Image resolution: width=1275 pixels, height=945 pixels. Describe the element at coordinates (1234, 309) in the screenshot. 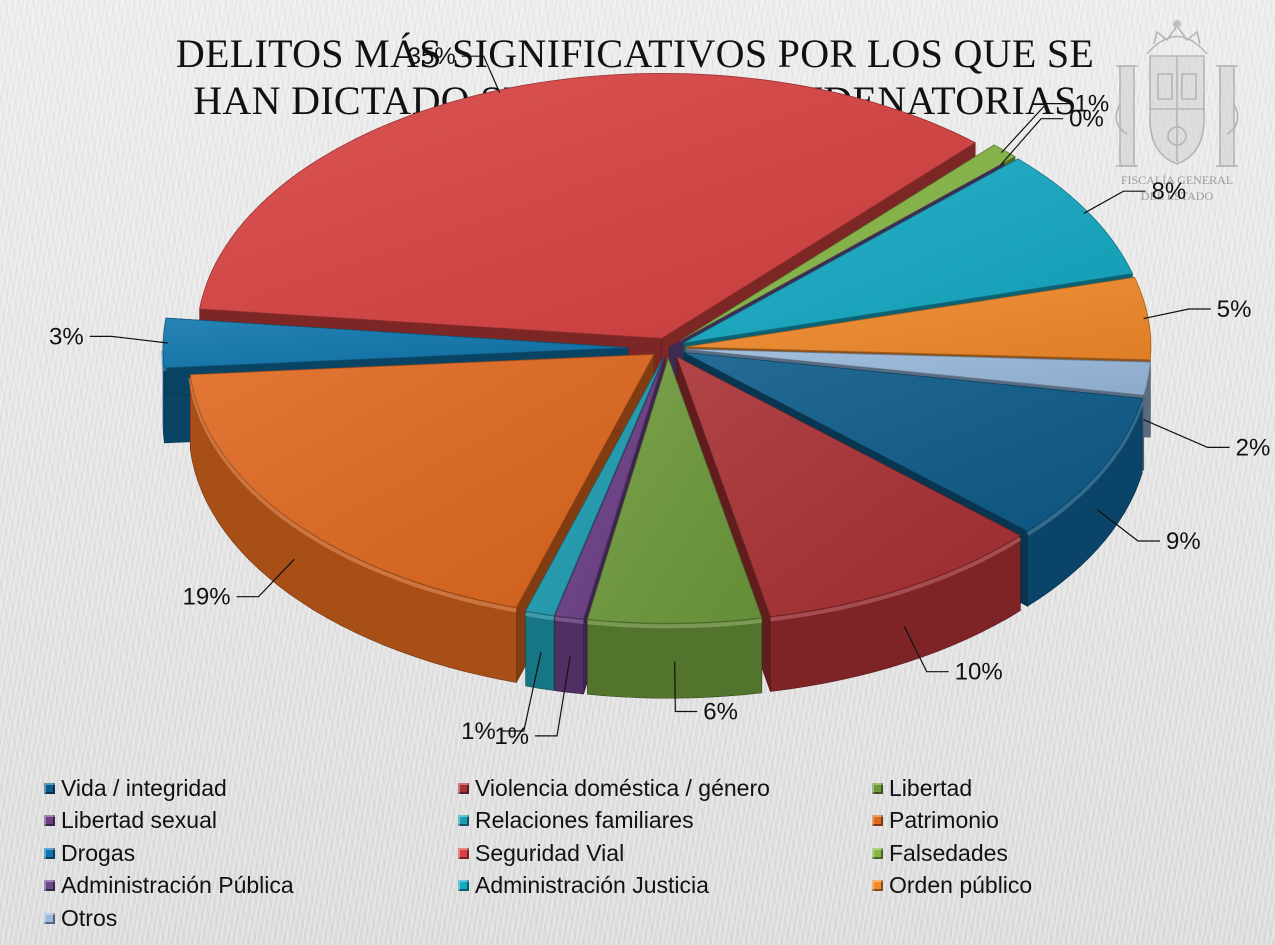

I see `data-label-orden-publico: 5%` at that location.